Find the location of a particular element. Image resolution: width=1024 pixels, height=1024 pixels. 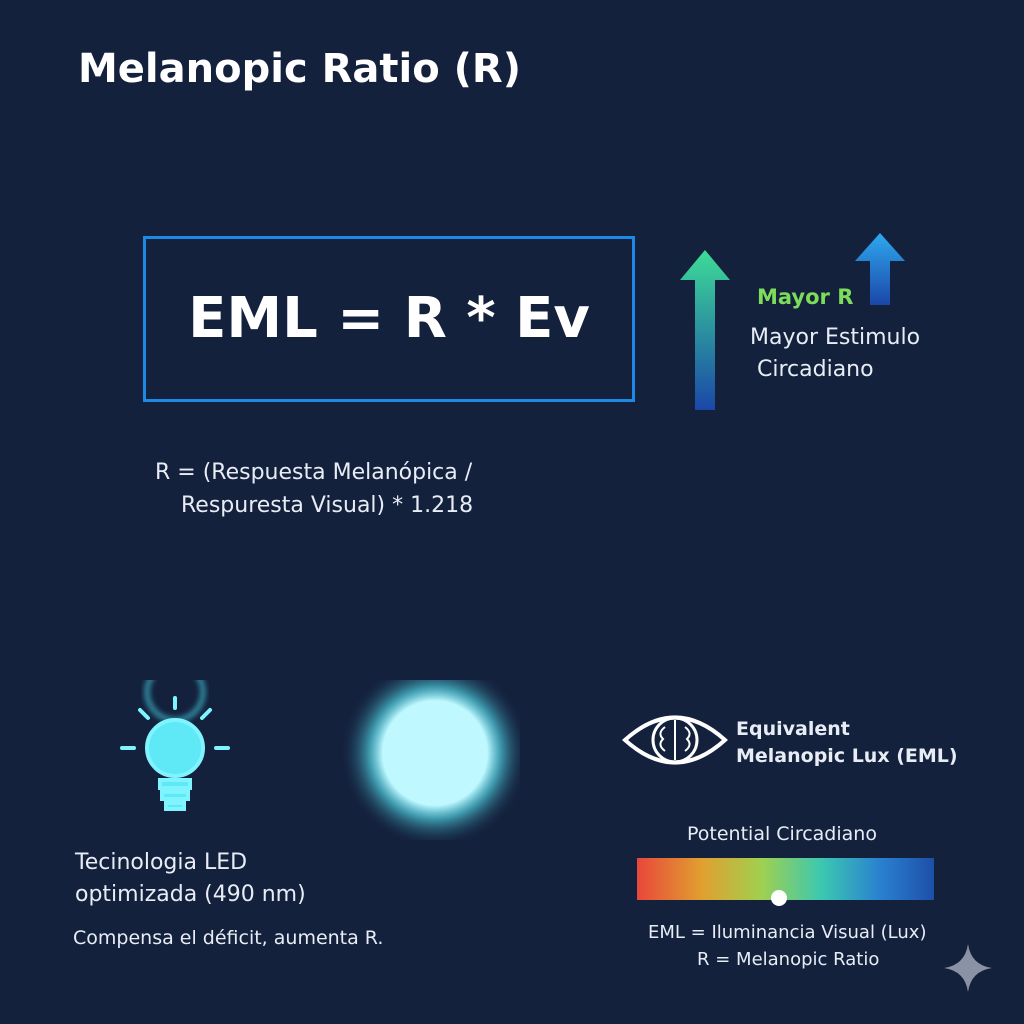

led-caption: Compensa el déficit, aumenta R. is located at coordinates (228, 938).